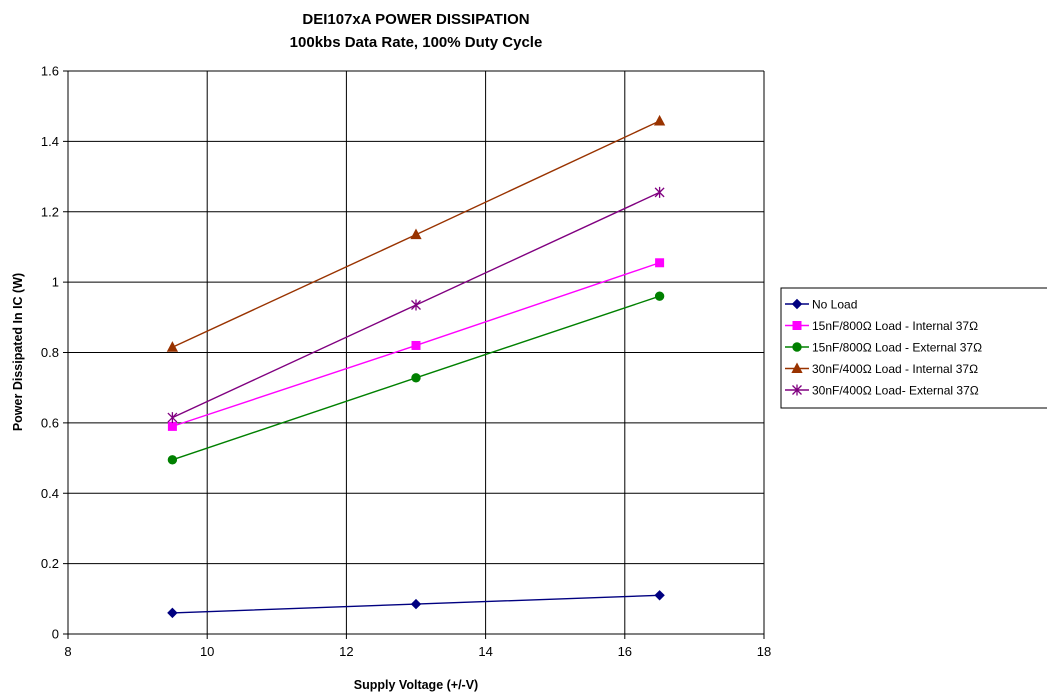  I want to click on chart-subtitle: 100kbs Data Rate, 100% Duty Cycle, so click(416, 42).